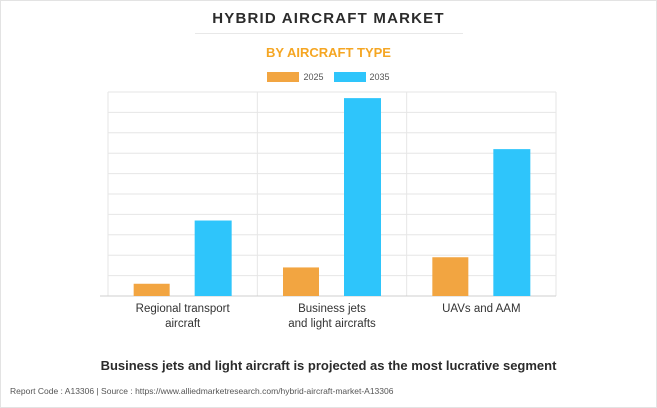 The height and width of the screenshot is (408, 657). What do you see at coordinates (183, 324) in the screenshot?
I see `x-tick-label: aircraft` at bounding box center [183, 324].